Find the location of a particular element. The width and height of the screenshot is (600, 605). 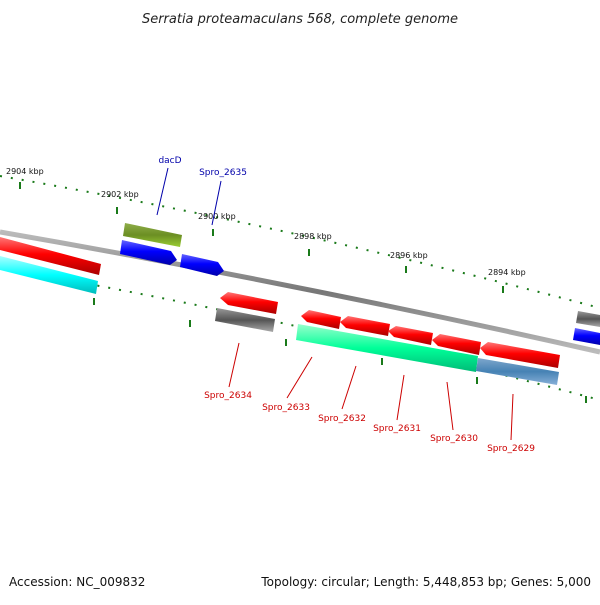

ruler-label-2898: 2898 kbp is located at coordinates (313, 236).